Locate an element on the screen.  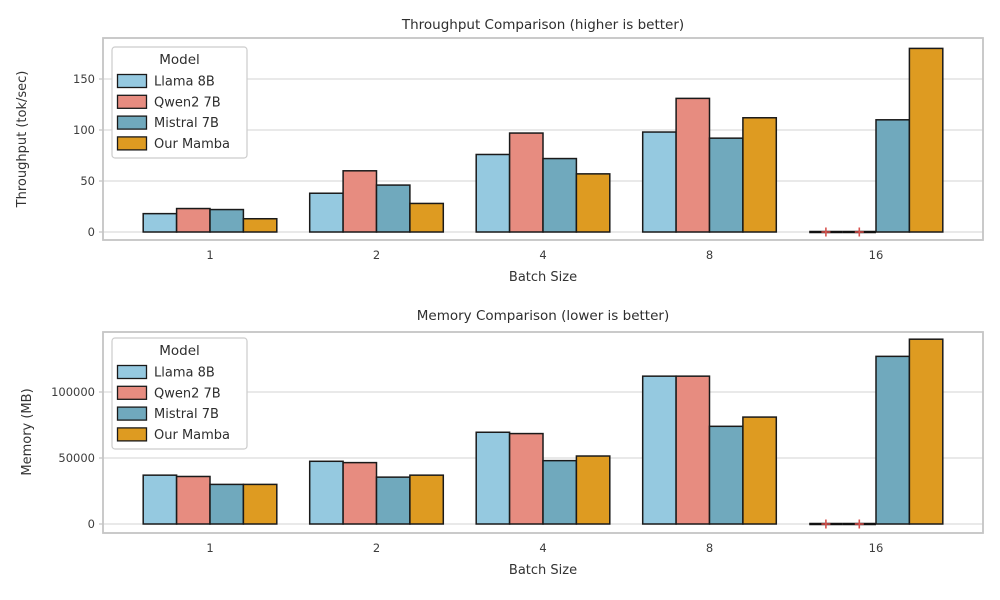
y-tick-label: 50000 is located at coordinates (76, 458).